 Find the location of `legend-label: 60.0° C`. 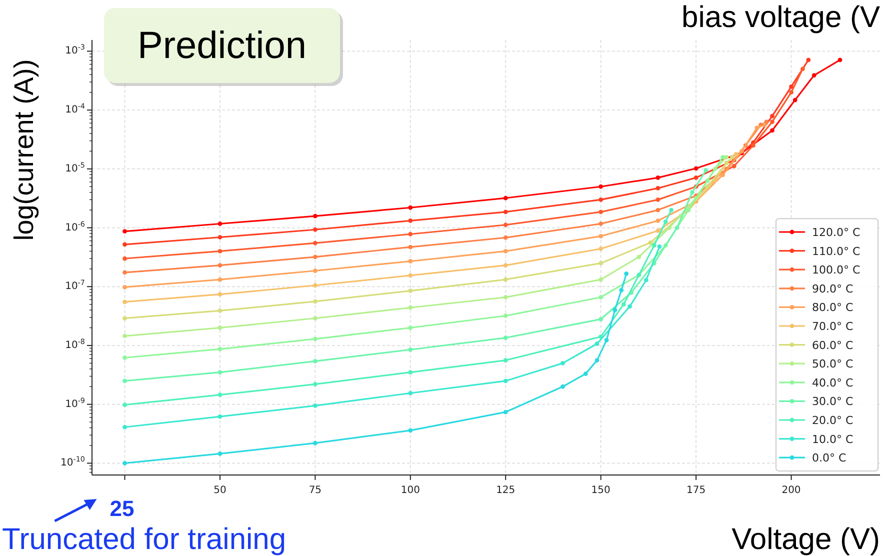

legend-label: 60.0° C is located at coordinates (833, 345).